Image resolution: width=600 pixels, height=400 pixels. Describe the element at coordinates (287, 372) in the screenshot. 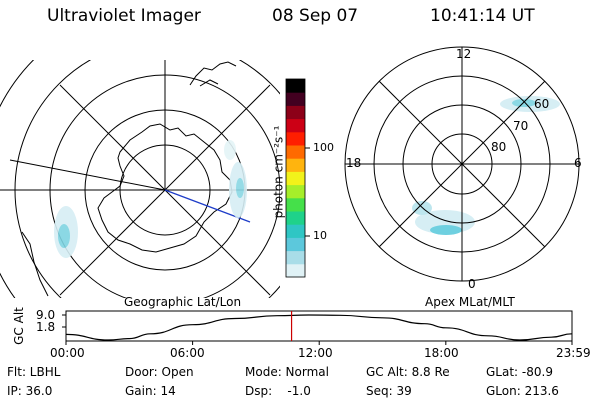

I see `mode-readout: Mode: Normal` at that location.